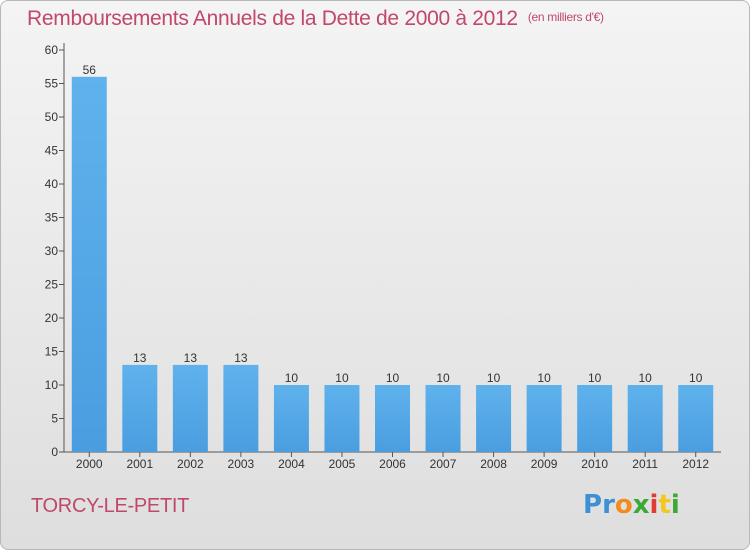  I want to click on y-tick-label: 5, so click(54, 419).